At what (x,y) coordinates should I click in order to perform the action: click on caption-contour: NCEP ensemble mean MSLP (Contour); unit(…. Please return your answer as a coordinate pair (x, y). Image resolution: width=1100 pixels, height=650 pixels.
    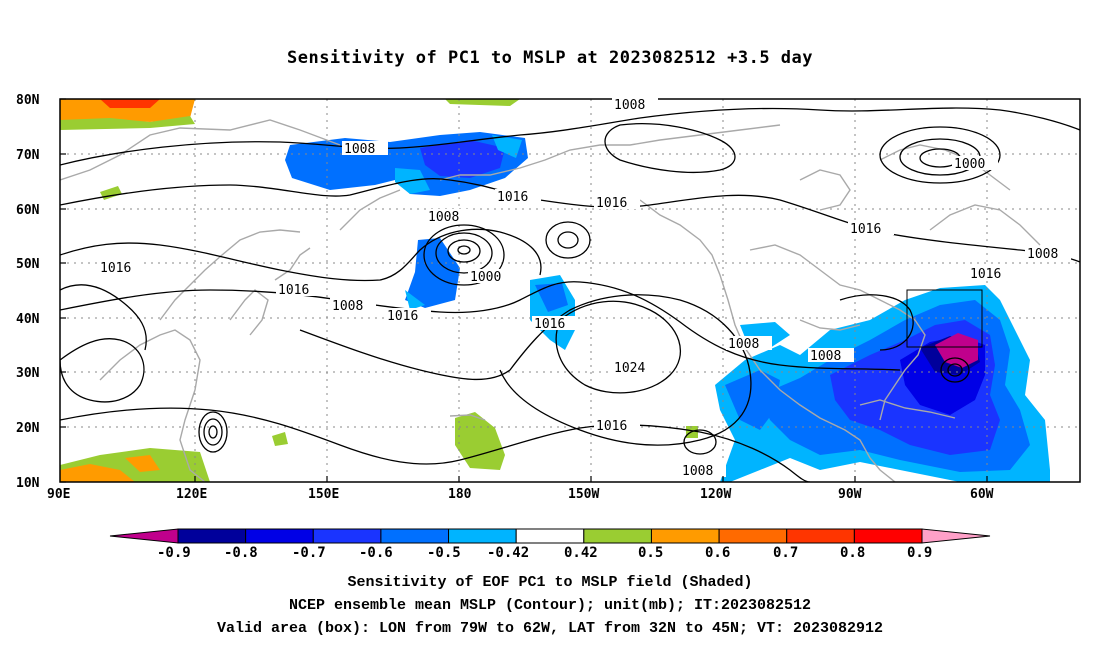
    Looking at the image, I should click on (550, 605).